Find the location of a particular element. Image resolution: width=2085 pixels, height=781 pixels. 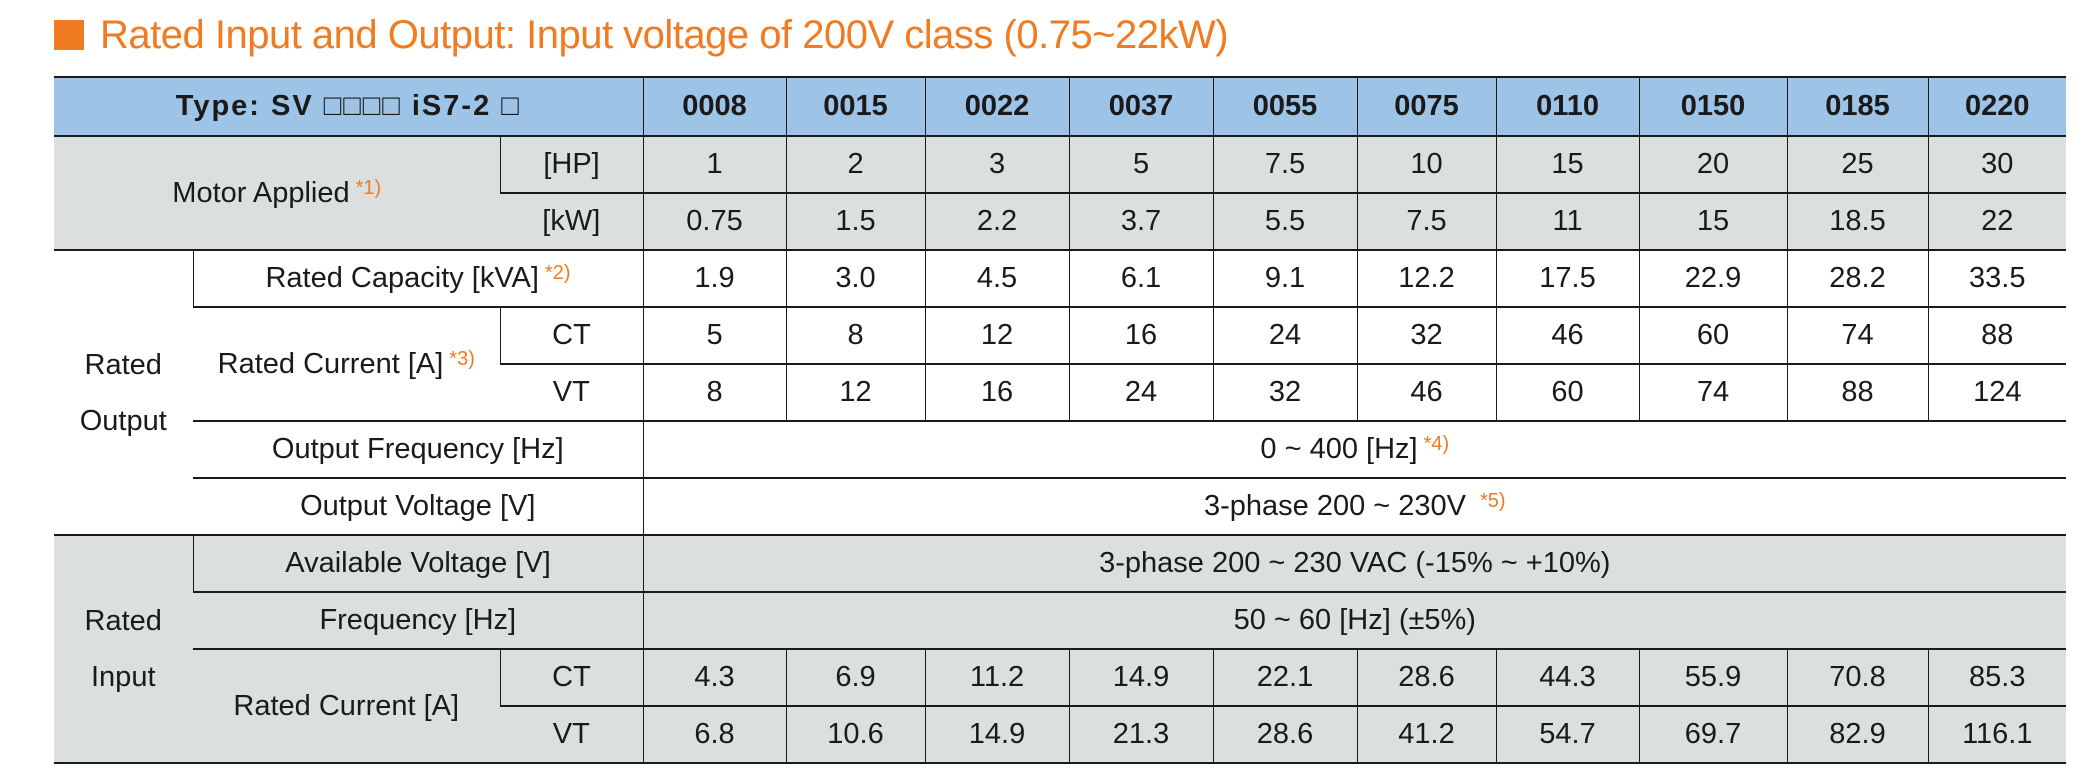

table-cell: 44.3 is located at coordinates (1567, 678).